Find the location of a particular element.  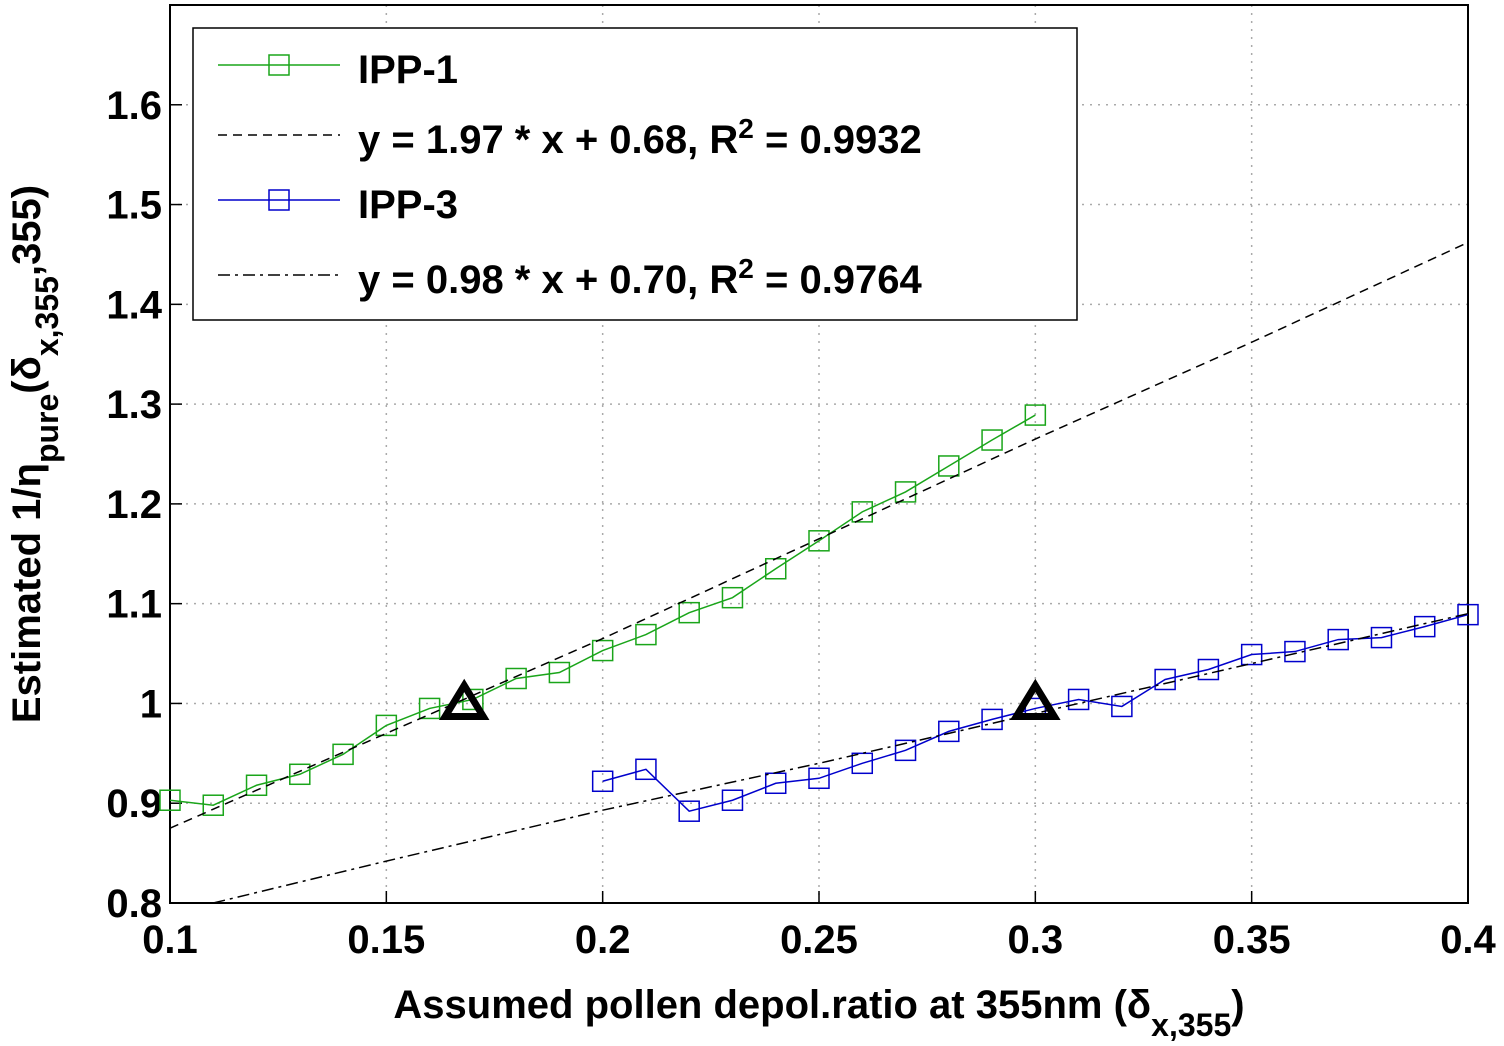

x-axis-label-part: Assumed pollen depol.ratio at 355nm (δ is located at coordinates (772, 1005).